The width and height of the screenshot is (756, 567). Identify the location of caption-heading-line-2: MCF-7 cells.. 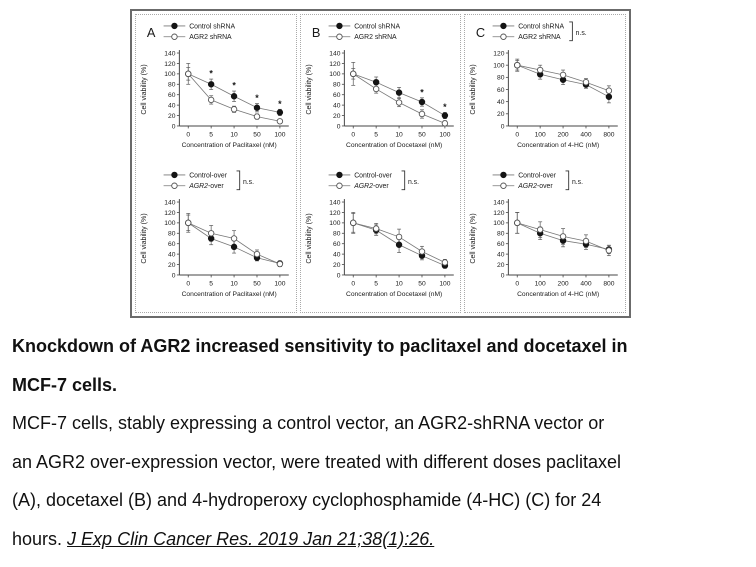
(65, 384).